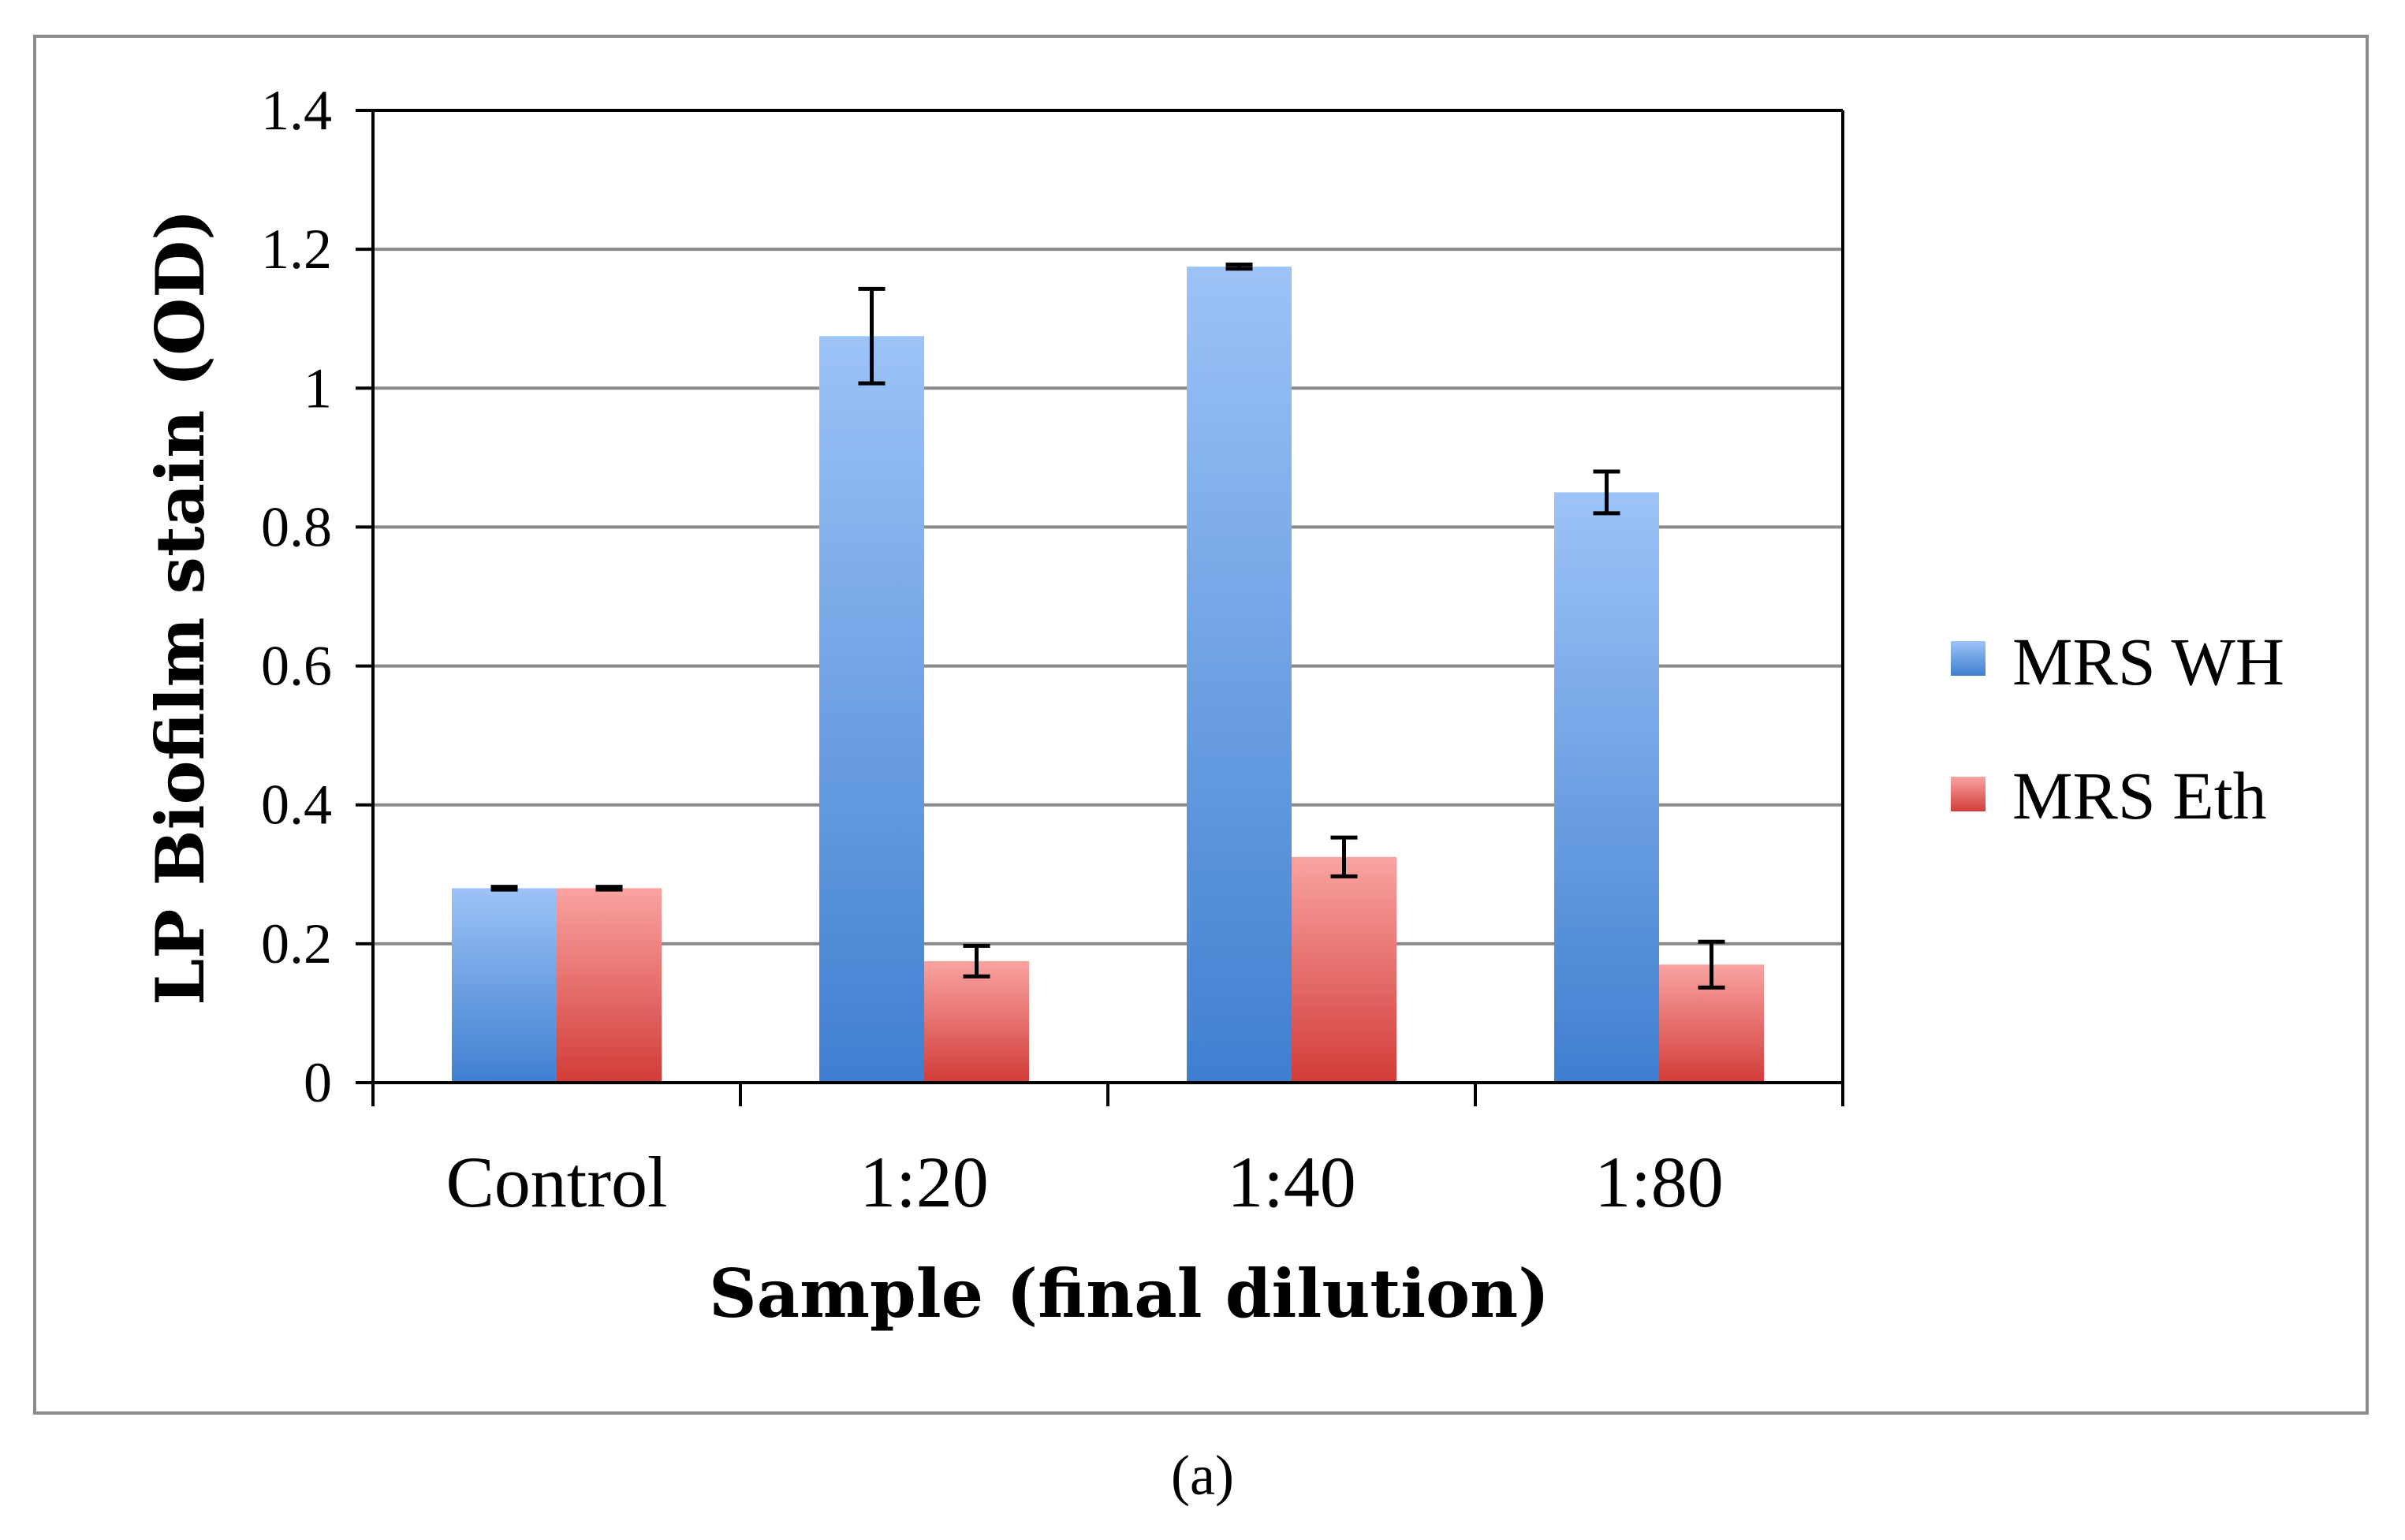 The image size is (2405, 1540). What do you see at coordinates (1659, 1182) in the screenshot?
I see `x-category-label: 1:80` at bounding box center [1659, 1182].